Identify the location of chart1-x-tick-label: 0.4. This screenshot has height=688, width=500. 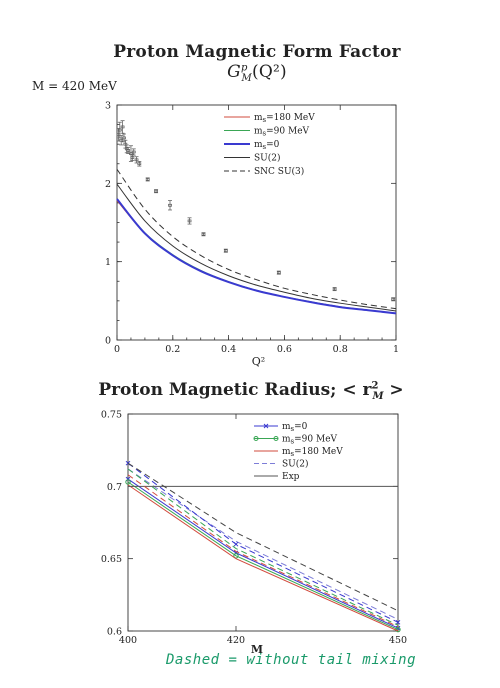
(228, 349).